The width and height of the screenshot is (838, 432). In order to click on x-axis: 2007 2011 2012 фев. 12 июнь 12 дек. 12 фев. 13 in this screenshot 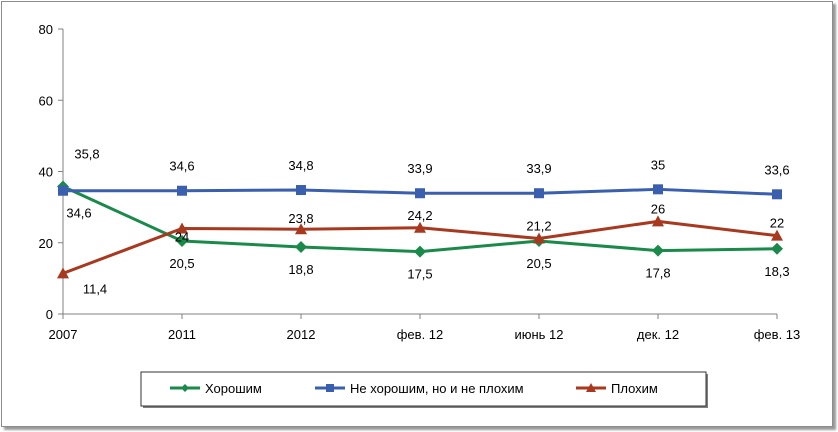, I will do `click(425, 327)`.